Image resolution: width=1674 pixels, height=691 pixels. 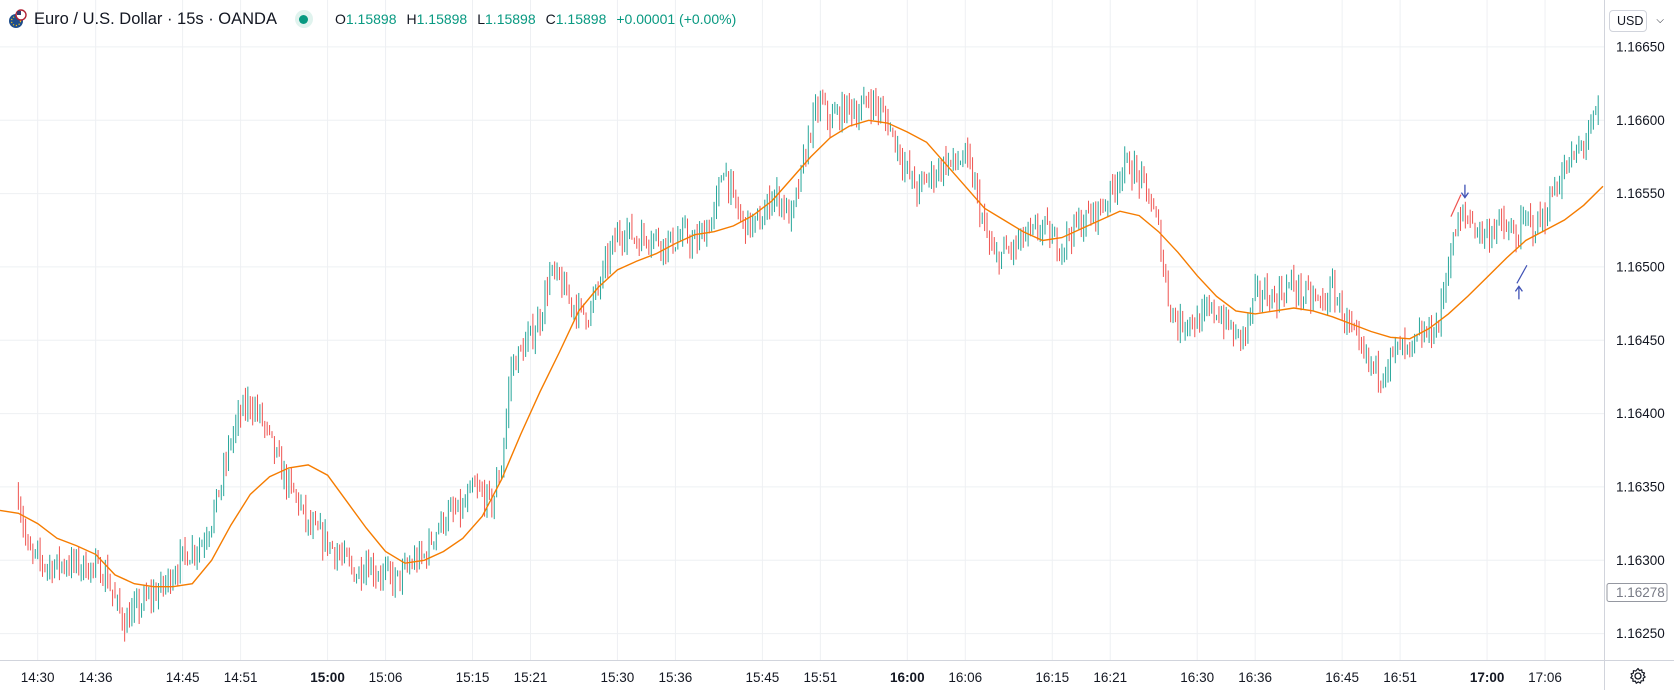 I want to click on x-tick-label: 15:21, so click(x=531, y=677).